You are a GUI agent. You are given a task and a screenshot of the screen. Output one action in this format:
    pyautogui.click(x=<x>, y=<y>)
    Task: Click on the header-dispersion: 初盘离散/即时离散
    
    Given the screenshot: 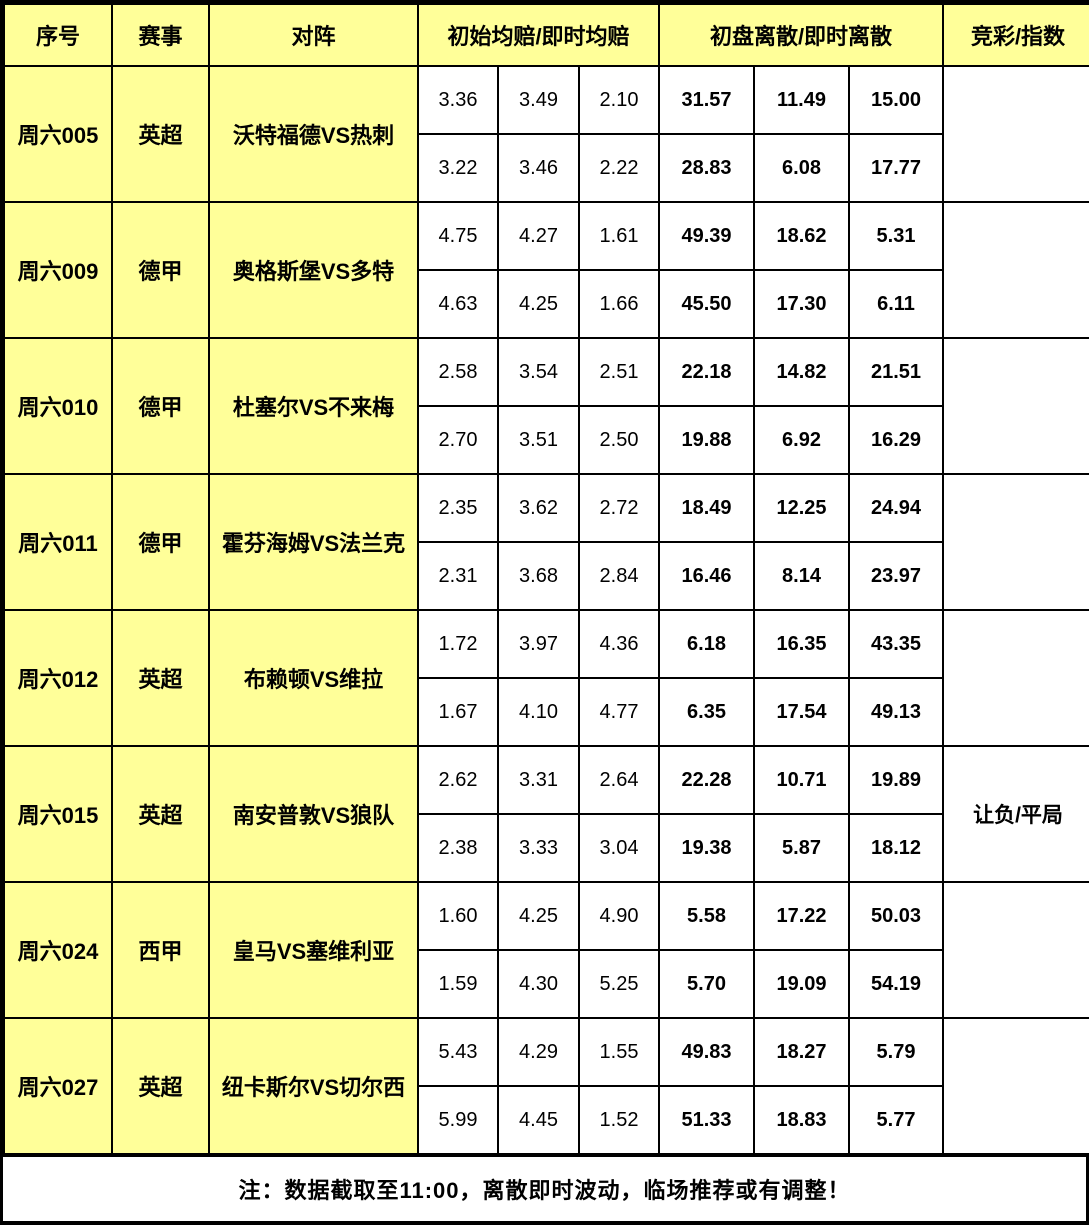 What is the action you would take?
    pyautogui.click(x=801, y=35)
    